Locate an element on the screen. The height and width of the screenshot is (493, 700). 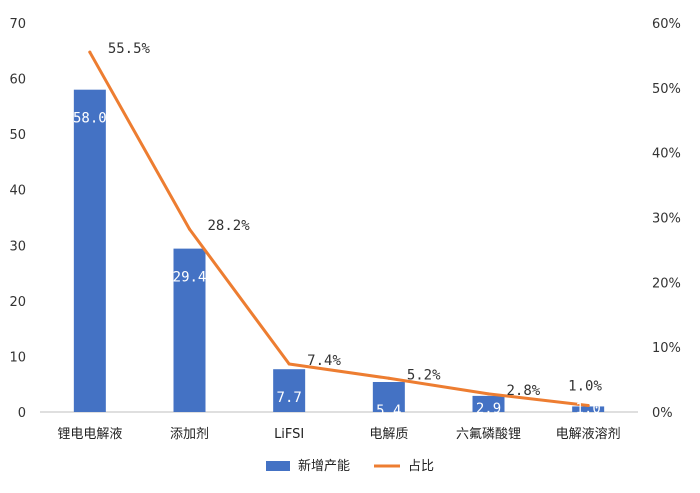
y-left-tick-label: 30 is located at coordinates (17, 246).